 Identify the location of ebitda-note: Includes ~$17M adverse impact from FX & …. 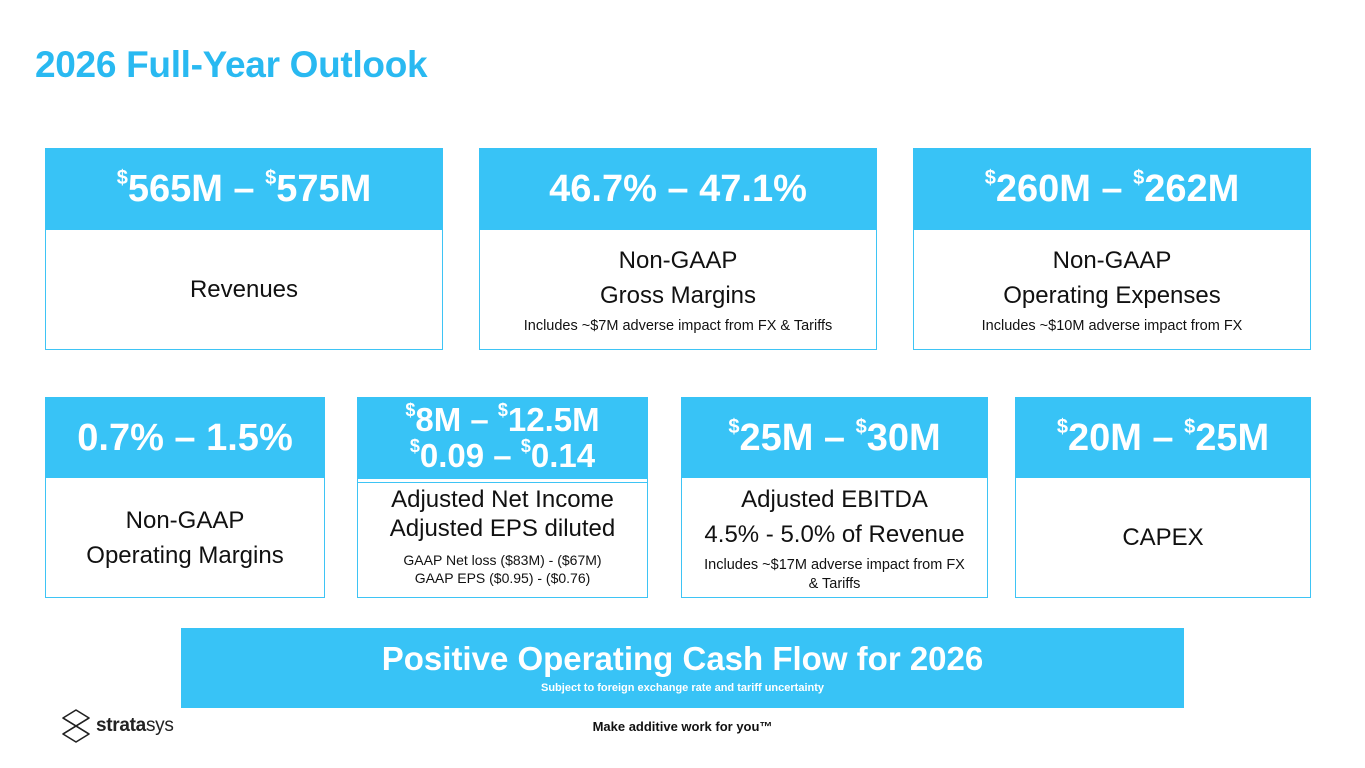
(834, 574).